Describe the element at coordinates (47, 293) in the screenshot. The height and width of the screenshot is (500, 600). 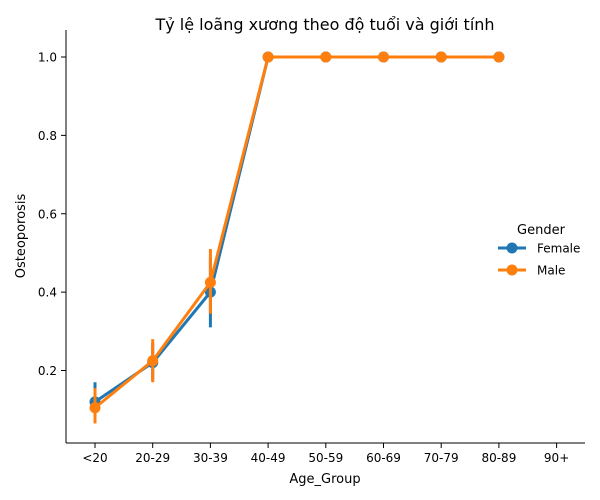
I see `y-tick-label: 0.4` at that location.